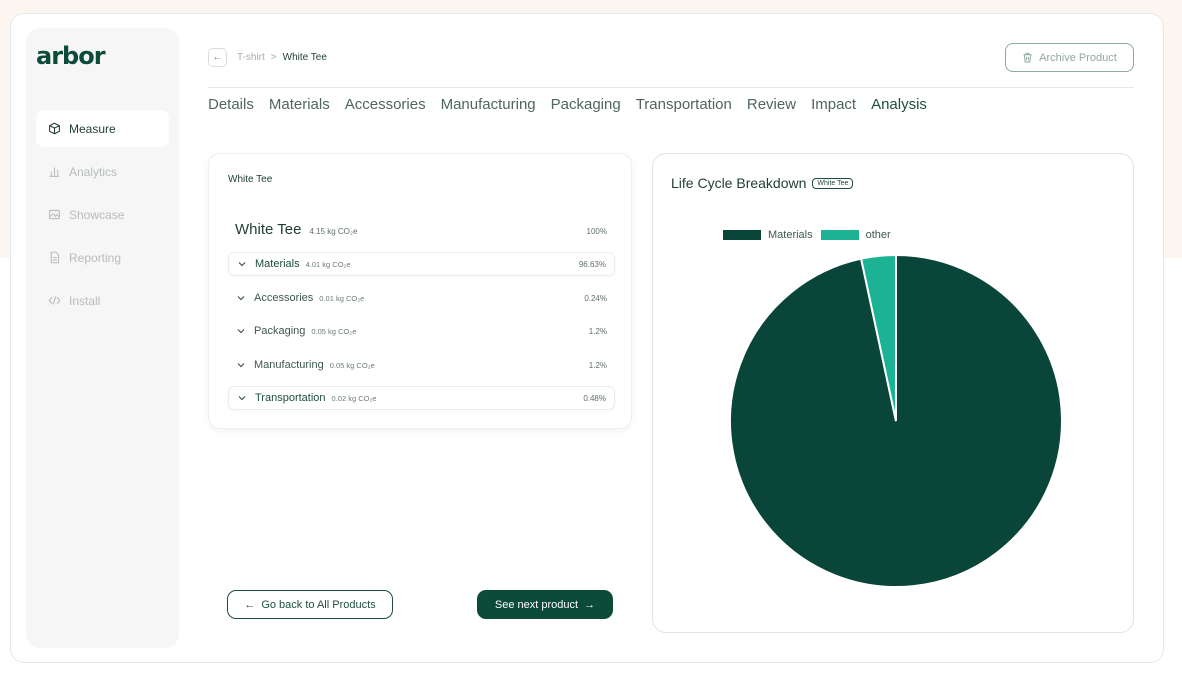 Image resolution: width=1182 pixels, height=679 pixels. I want to click on breakdown-row-pct: 96.63%, so click(592, 264).